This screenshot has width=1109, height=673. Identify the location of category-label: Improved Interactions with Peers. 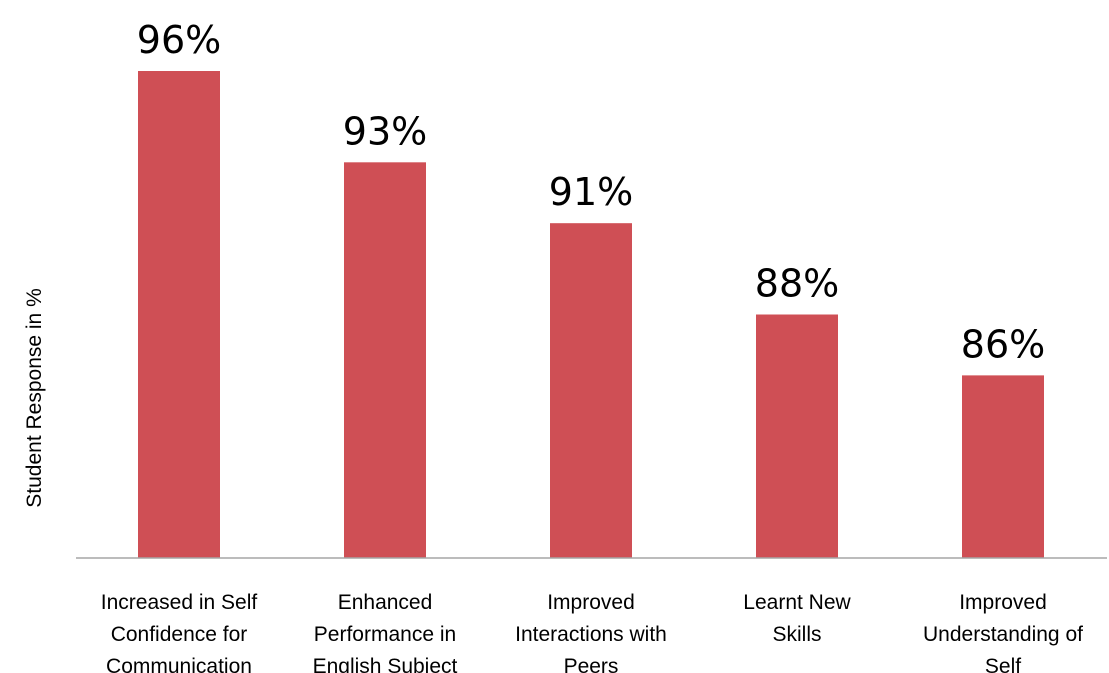
(591, 632).